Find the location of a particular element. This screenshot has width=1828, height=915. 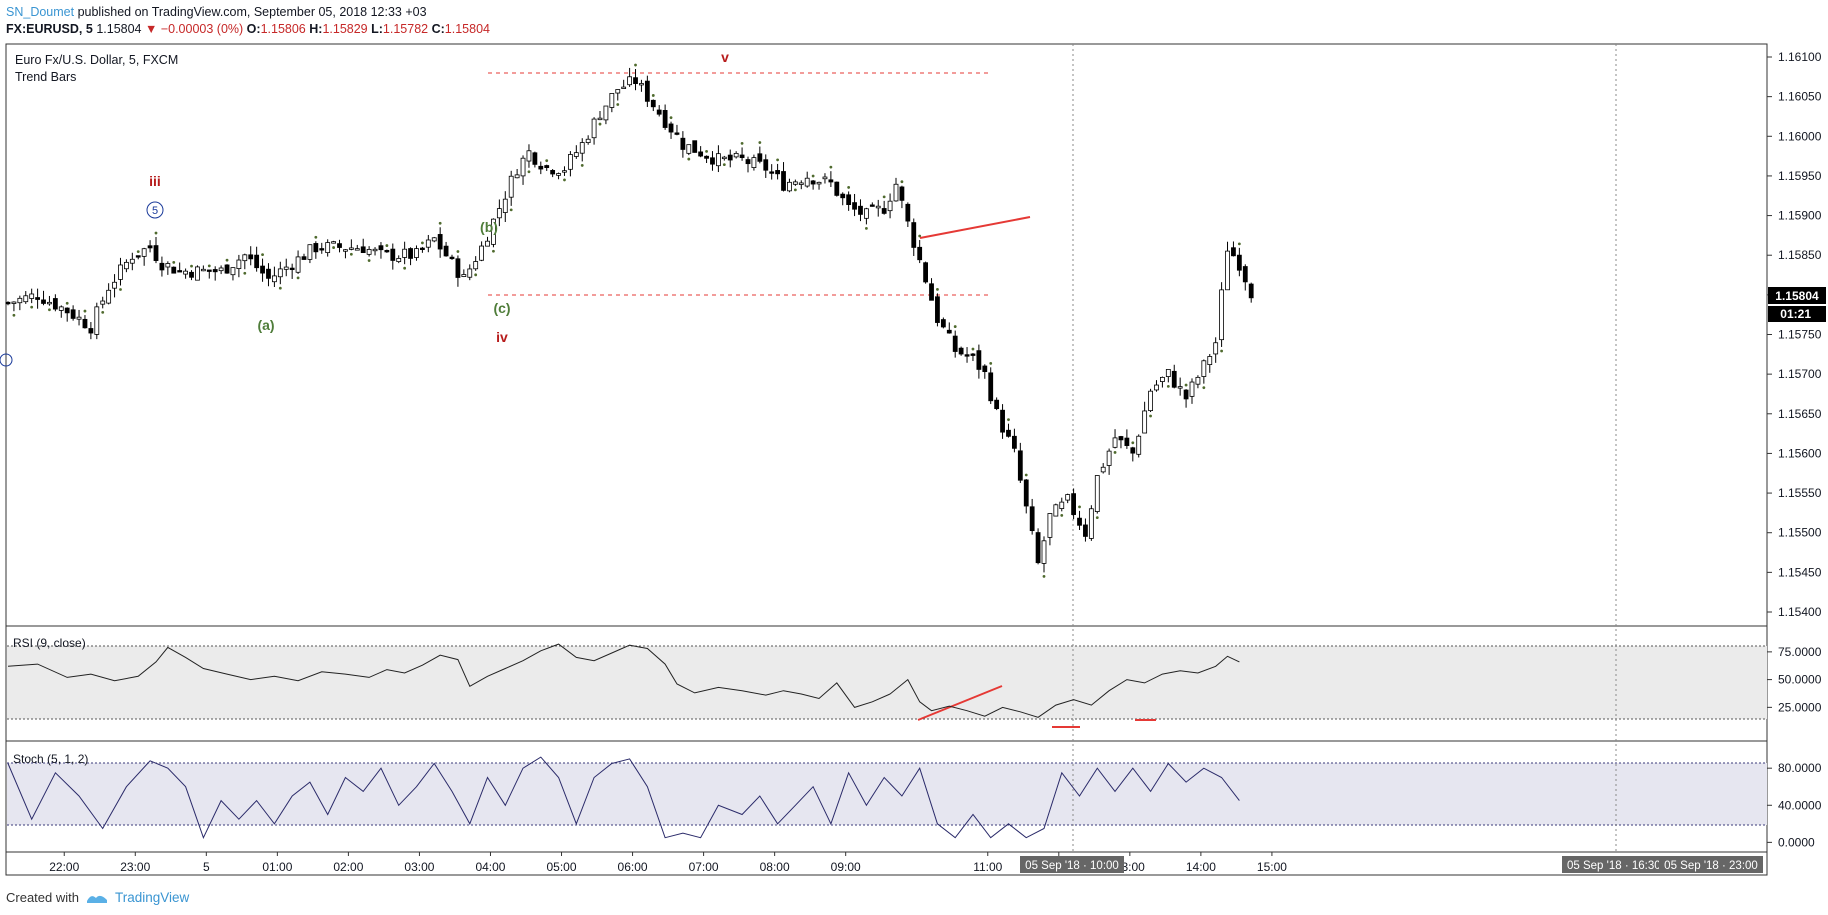

rsi-label: RSI (9, close) is located at coordinates (49, 643).